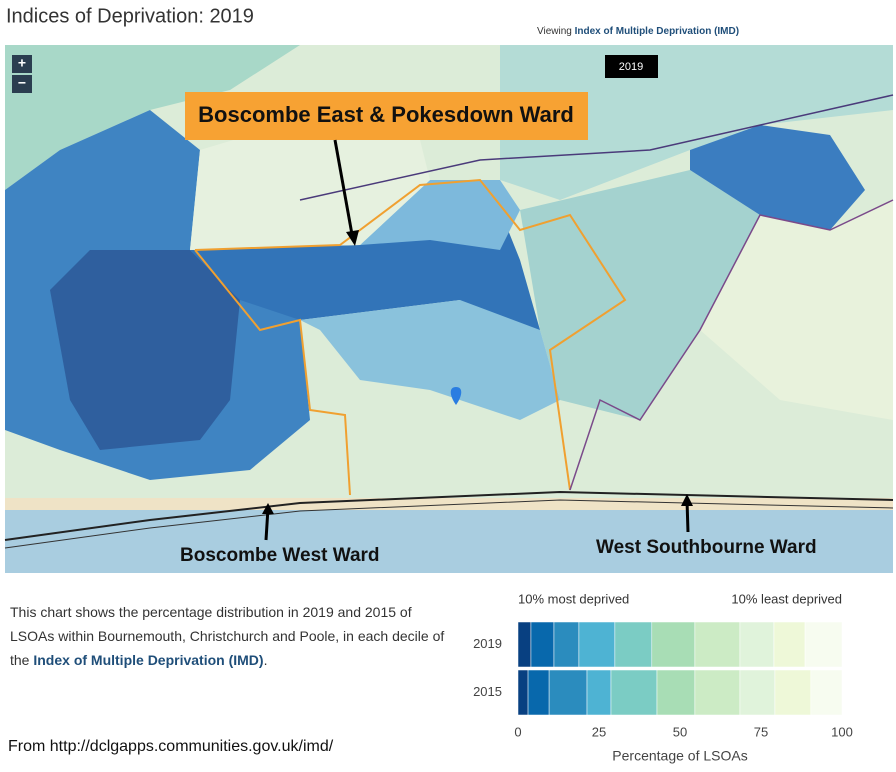  What do you see at coordinates (599, 731) in the screenshot?
I see `x-tick-label: 25` at bounding box center [599, 731].